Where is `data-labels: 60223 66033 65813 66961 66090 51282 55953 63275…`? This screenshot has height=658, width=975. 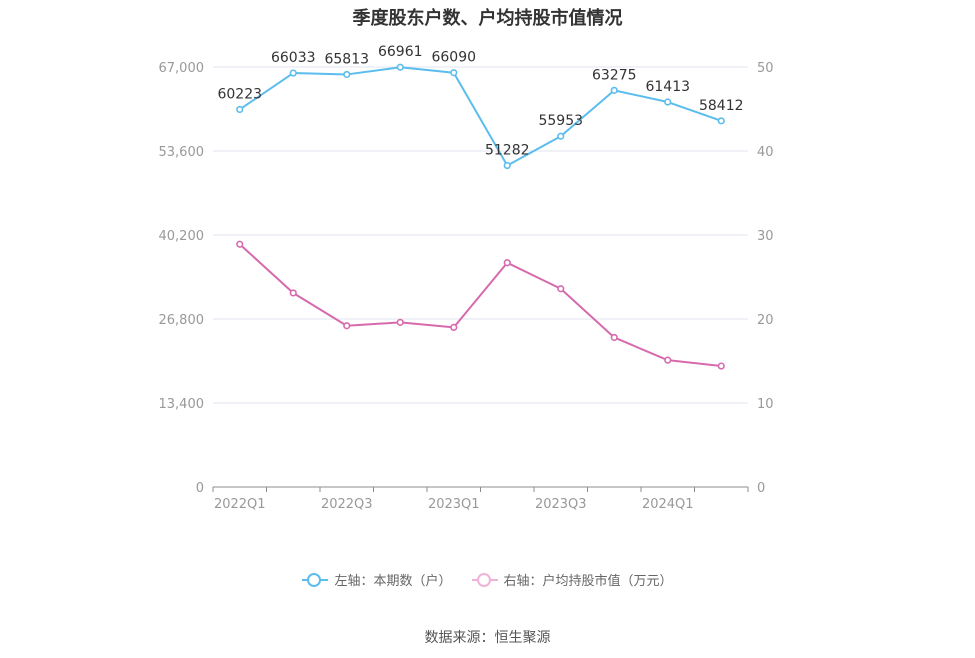
data-labels: 60223 66033 65813 66961 66090 51282 55953 63275… is located at coordinates (480, 101).